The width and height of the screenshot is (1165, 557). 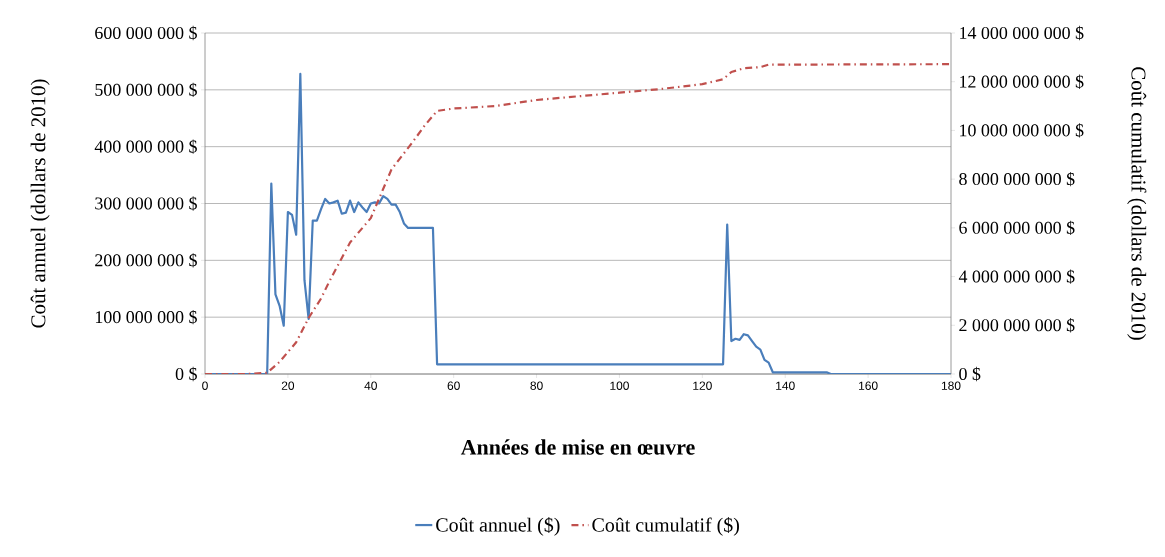 I want to click on x-tick-label: 40, so click(x=370, y=385).